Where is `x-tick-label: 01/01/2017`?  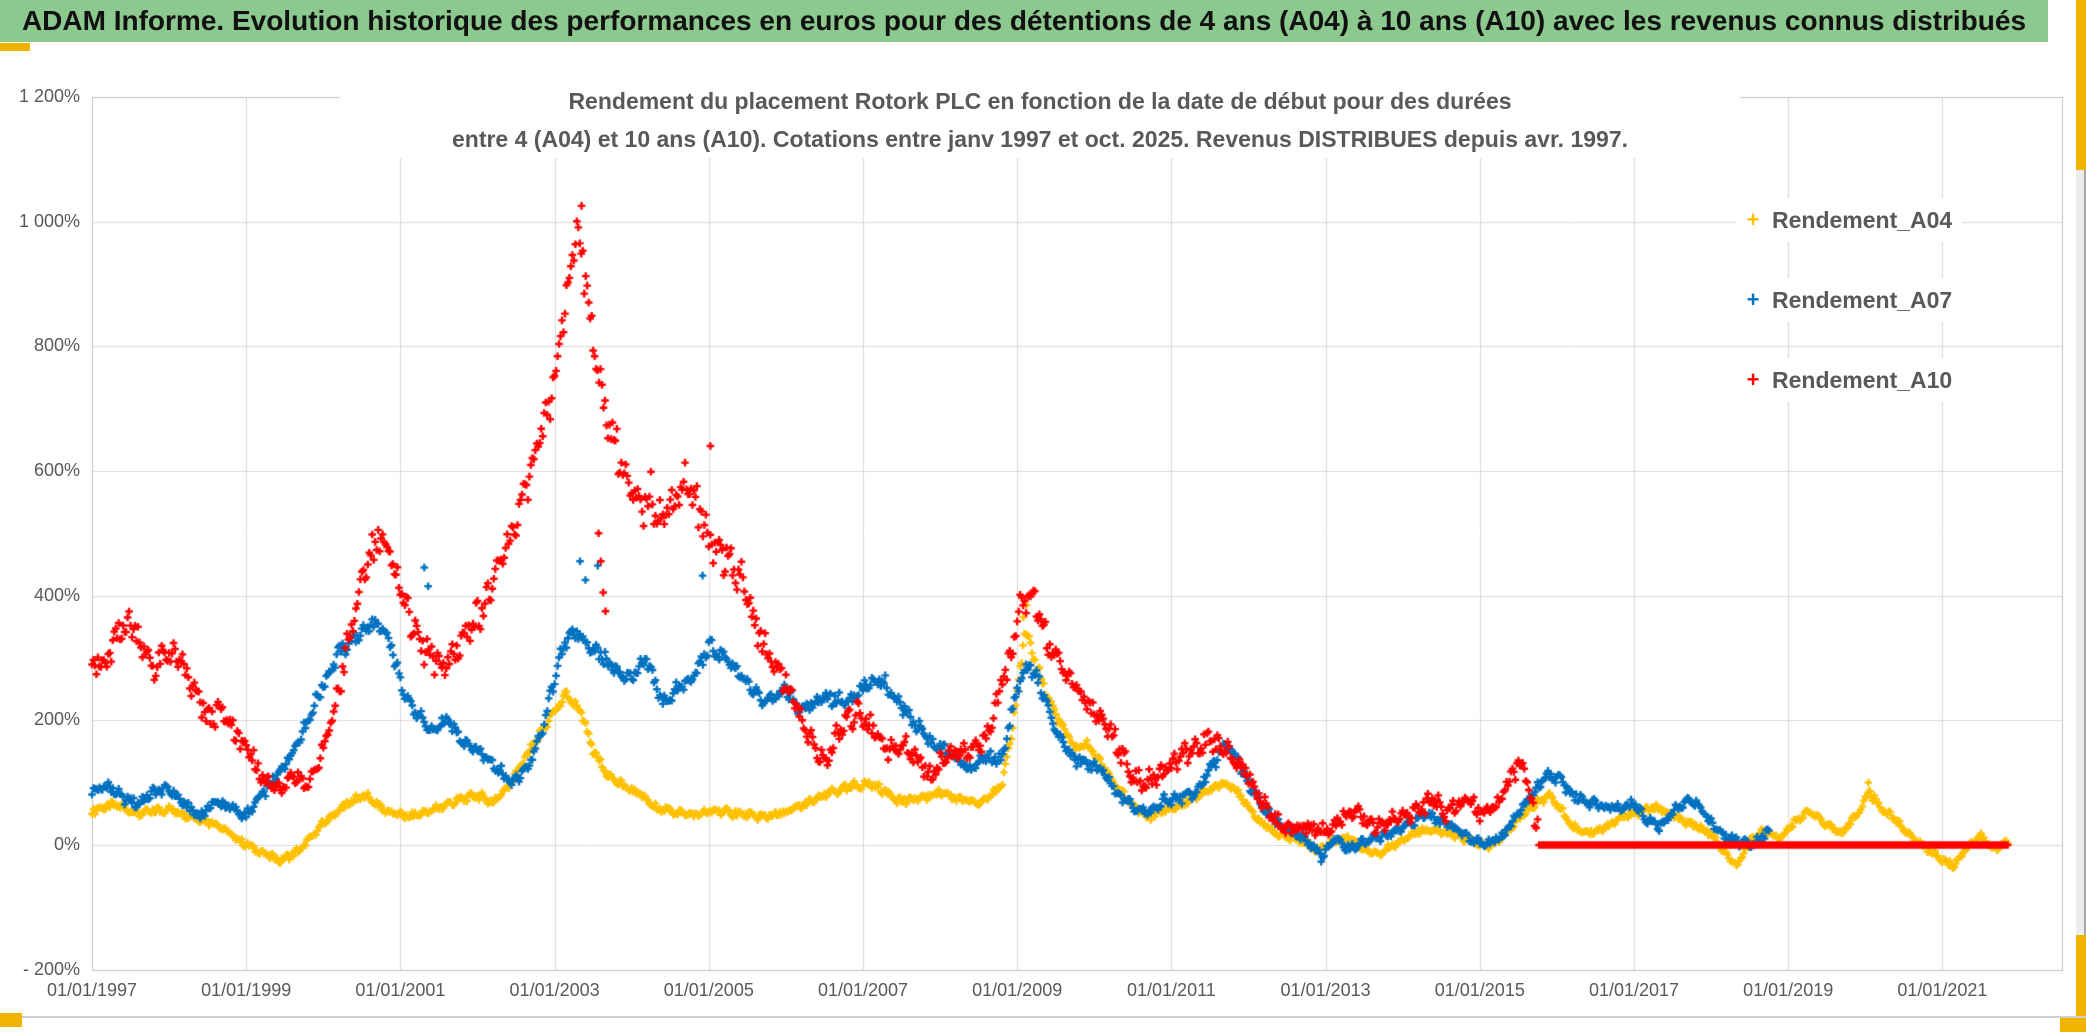
x-tick-label: 01/01/2017 is located at coordinates (1634, 990).